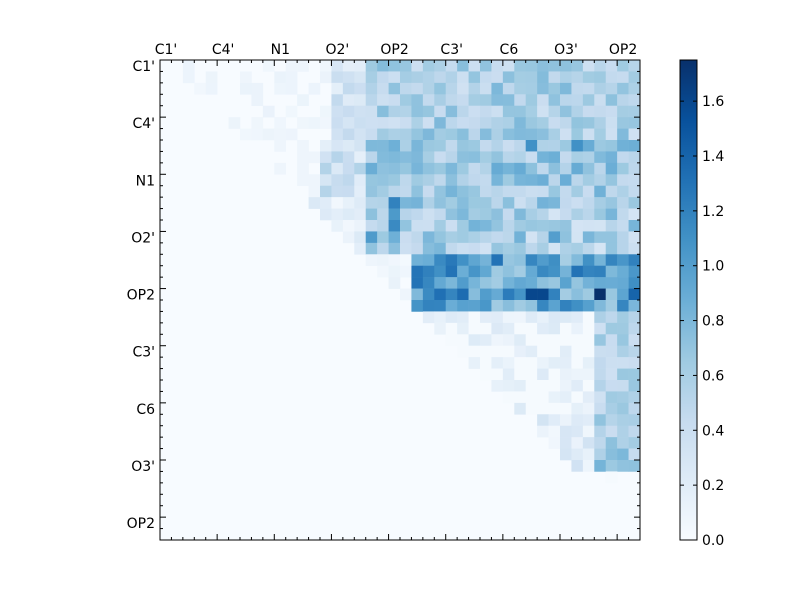 The width and height of the screenshot is (800, 600). What do you see at coordinates (143, 124) in the screenshot?
I see `y-tick-label: C4'` at bounding box center [143, 124].